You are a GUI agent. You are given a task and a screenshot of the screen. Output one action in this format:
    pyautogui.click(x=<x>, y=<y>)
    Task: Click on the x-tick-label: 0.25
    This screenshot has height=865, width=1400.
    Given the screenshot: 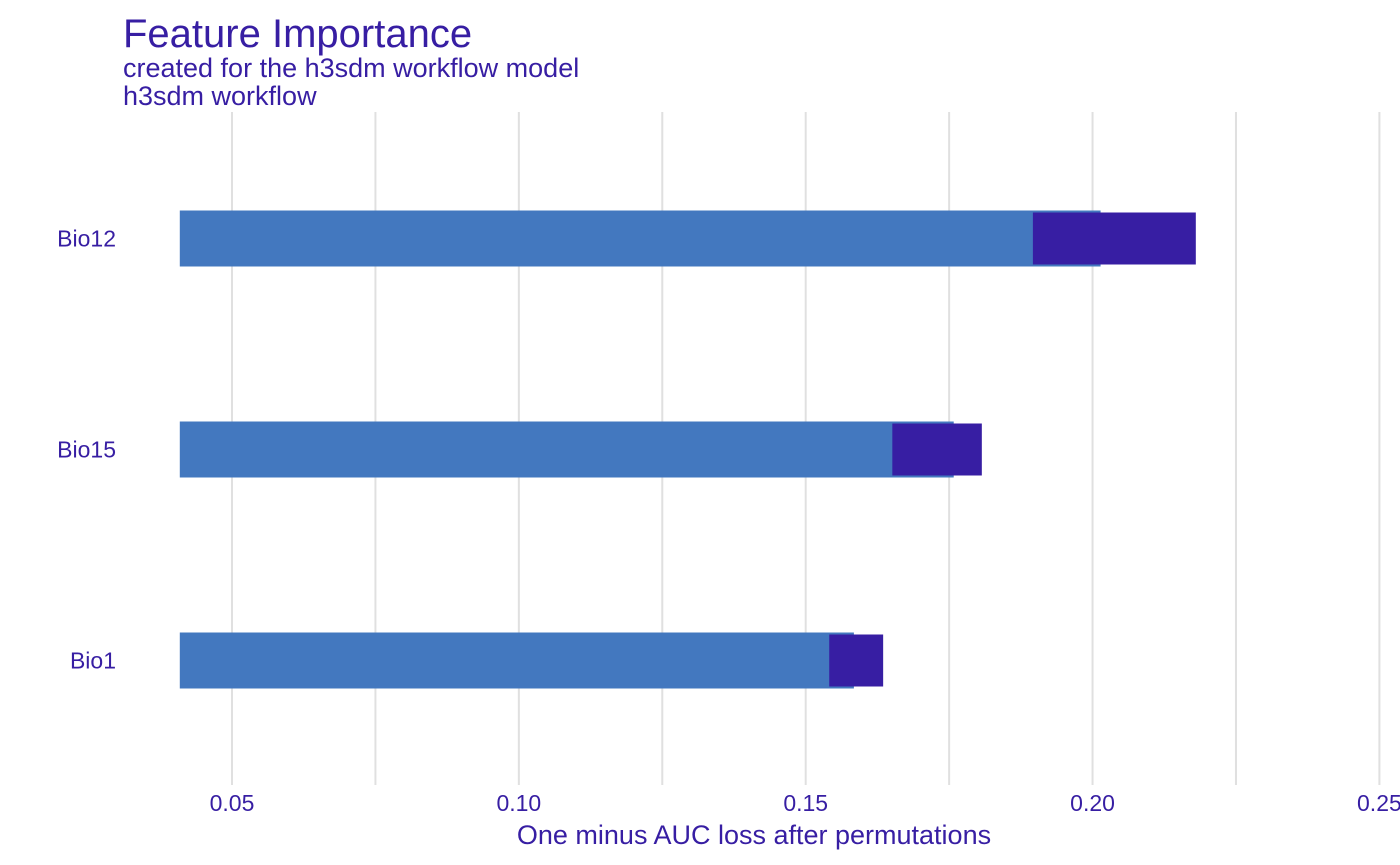 What is the action you would take?
    pyautogui.click(x=1378, y=803)
    